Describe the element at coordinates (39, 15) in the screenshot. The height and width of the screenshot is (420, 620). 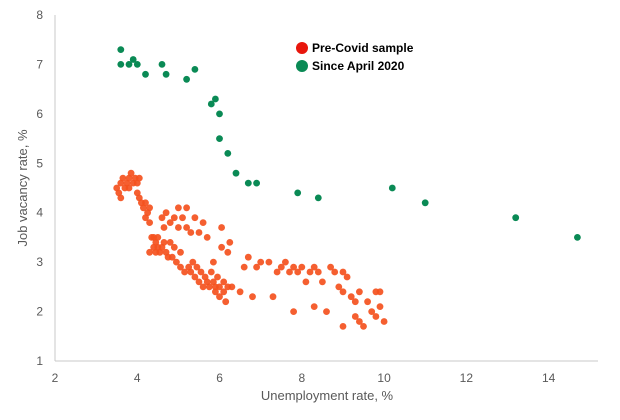
I see `y-tick-label: 8` at that location.